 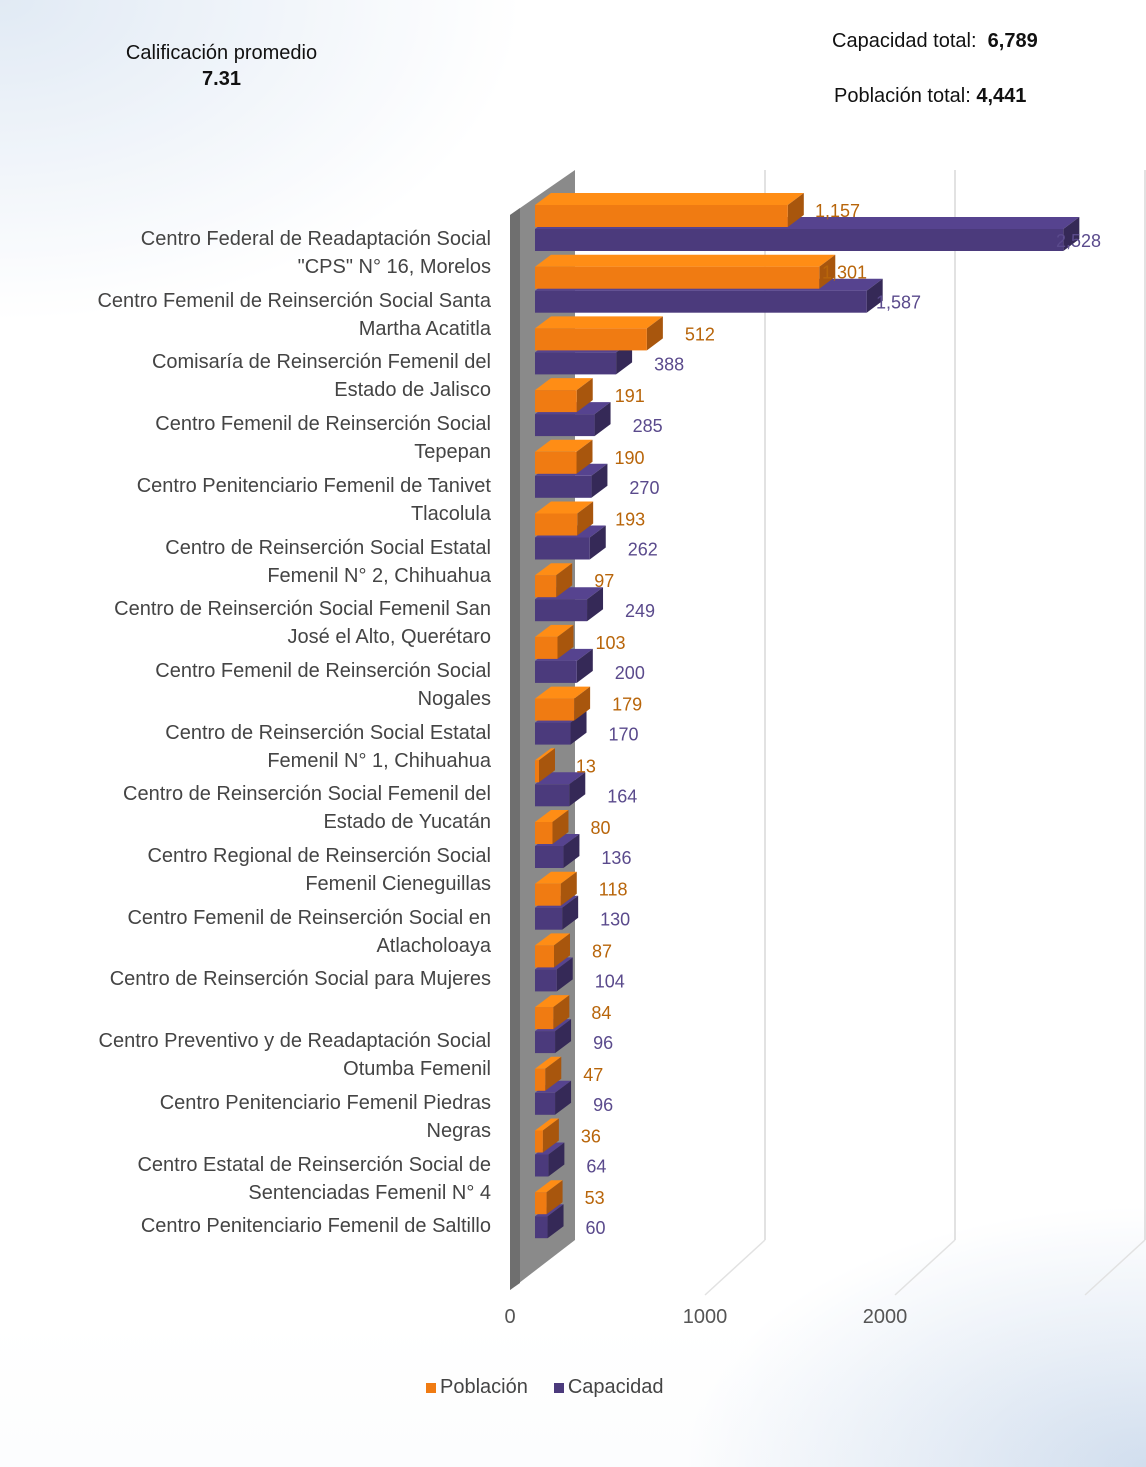 I want to click on category-label-line: Estado de Jalisco, so click(x=412, y=390).